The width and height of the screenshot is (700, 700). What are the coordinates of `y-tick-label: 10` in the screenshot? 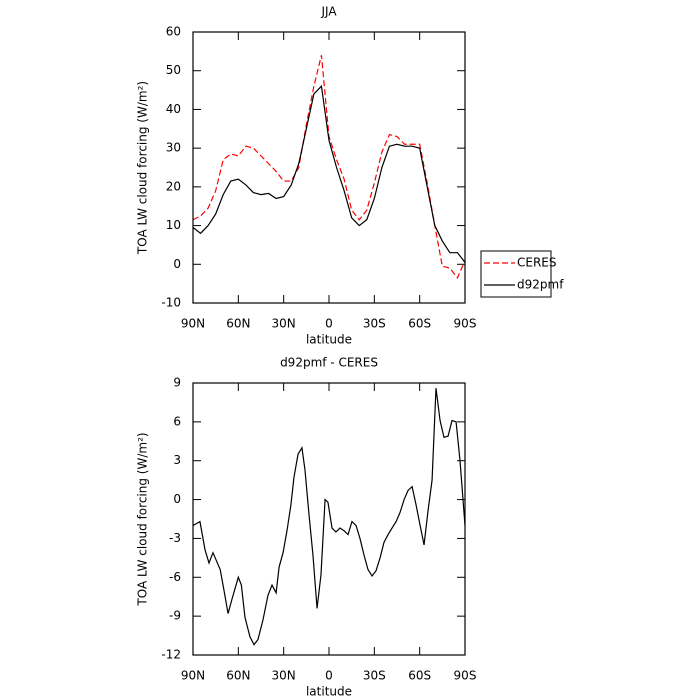 It's located at (173, 225).